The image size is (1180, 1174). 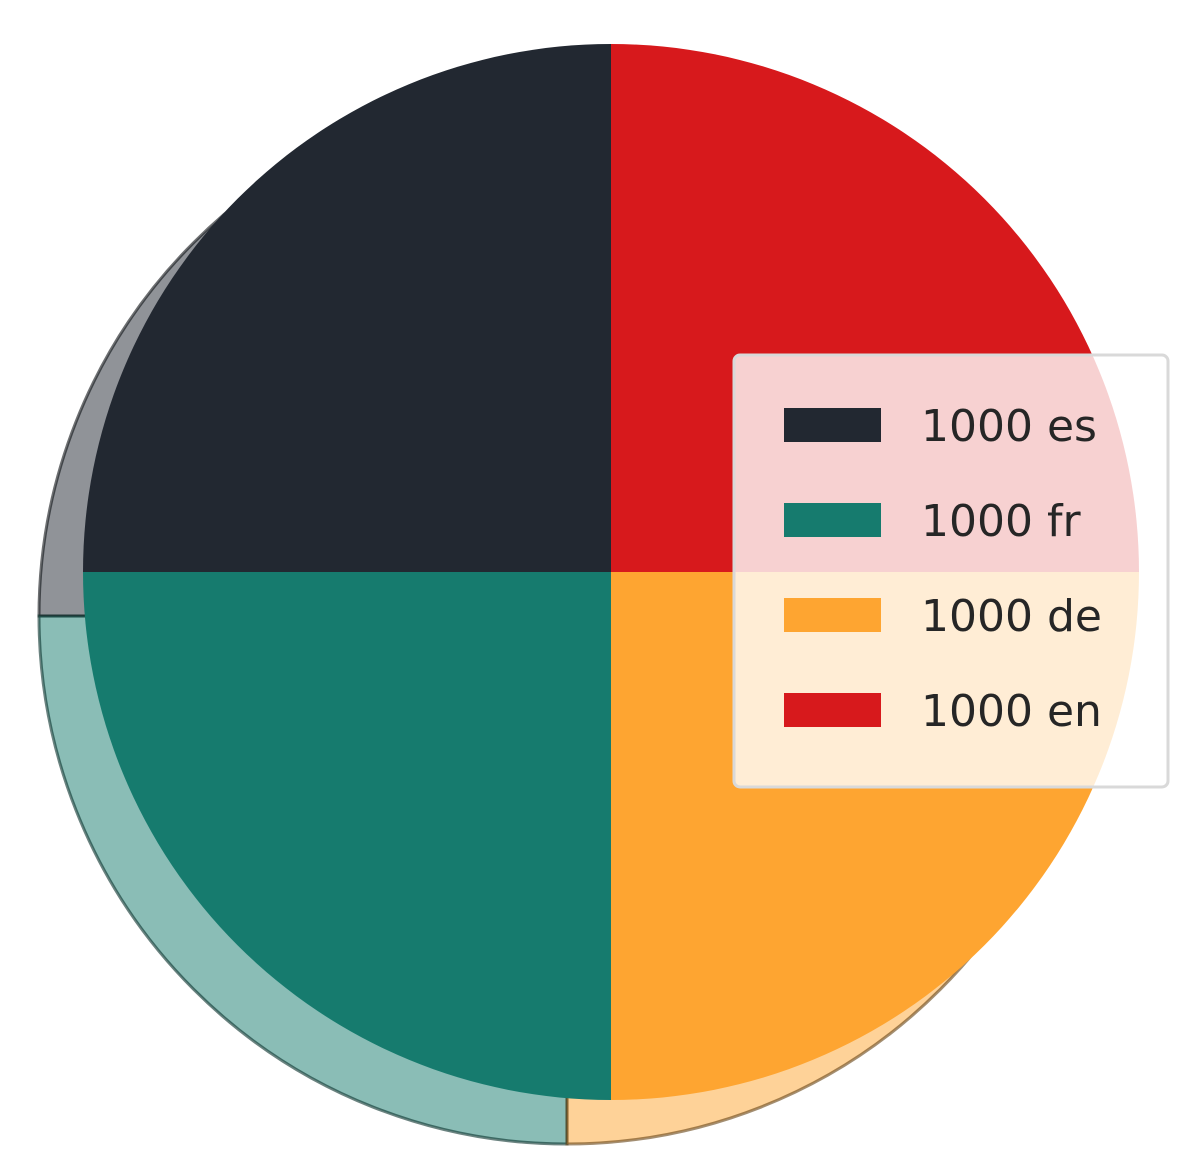 What do you see at coordinates (1011, 616) in the screenshot?
I see `legend-label-de: 1000 de` at bounding box center [1011, 616].